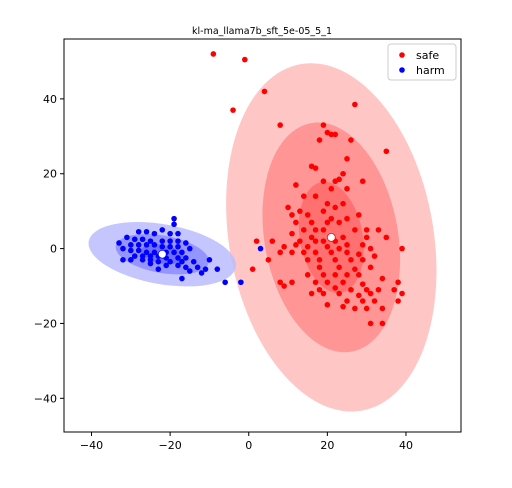 This screenshot has width=512, height=488. Describe the element at coordinates (162, 254) in the screenshot. I see `harm-mean-marker` at that location.